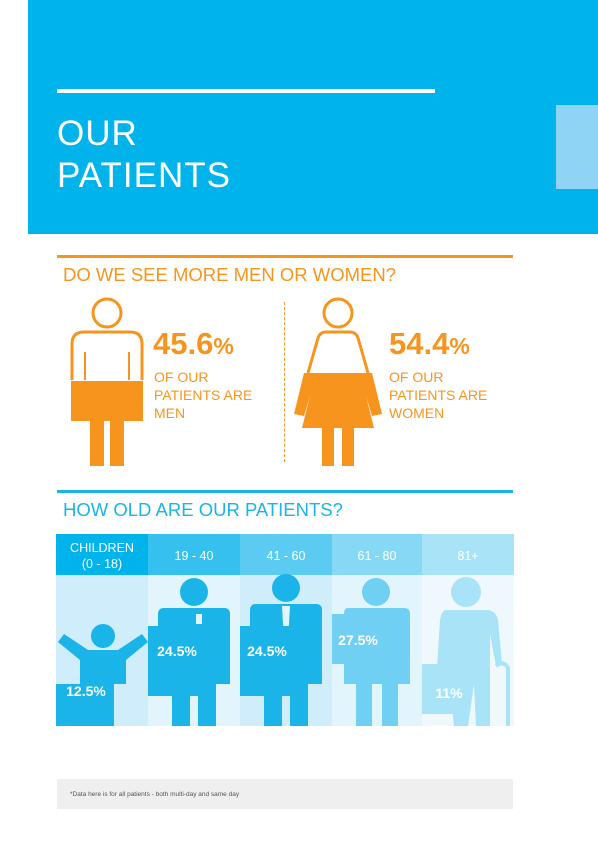 The height and width of the screenshot is (845, 598). What do you see at coordinates (285, 491) in the screenshot?
I see `age-section-rule` at bounding box center [285, 491].